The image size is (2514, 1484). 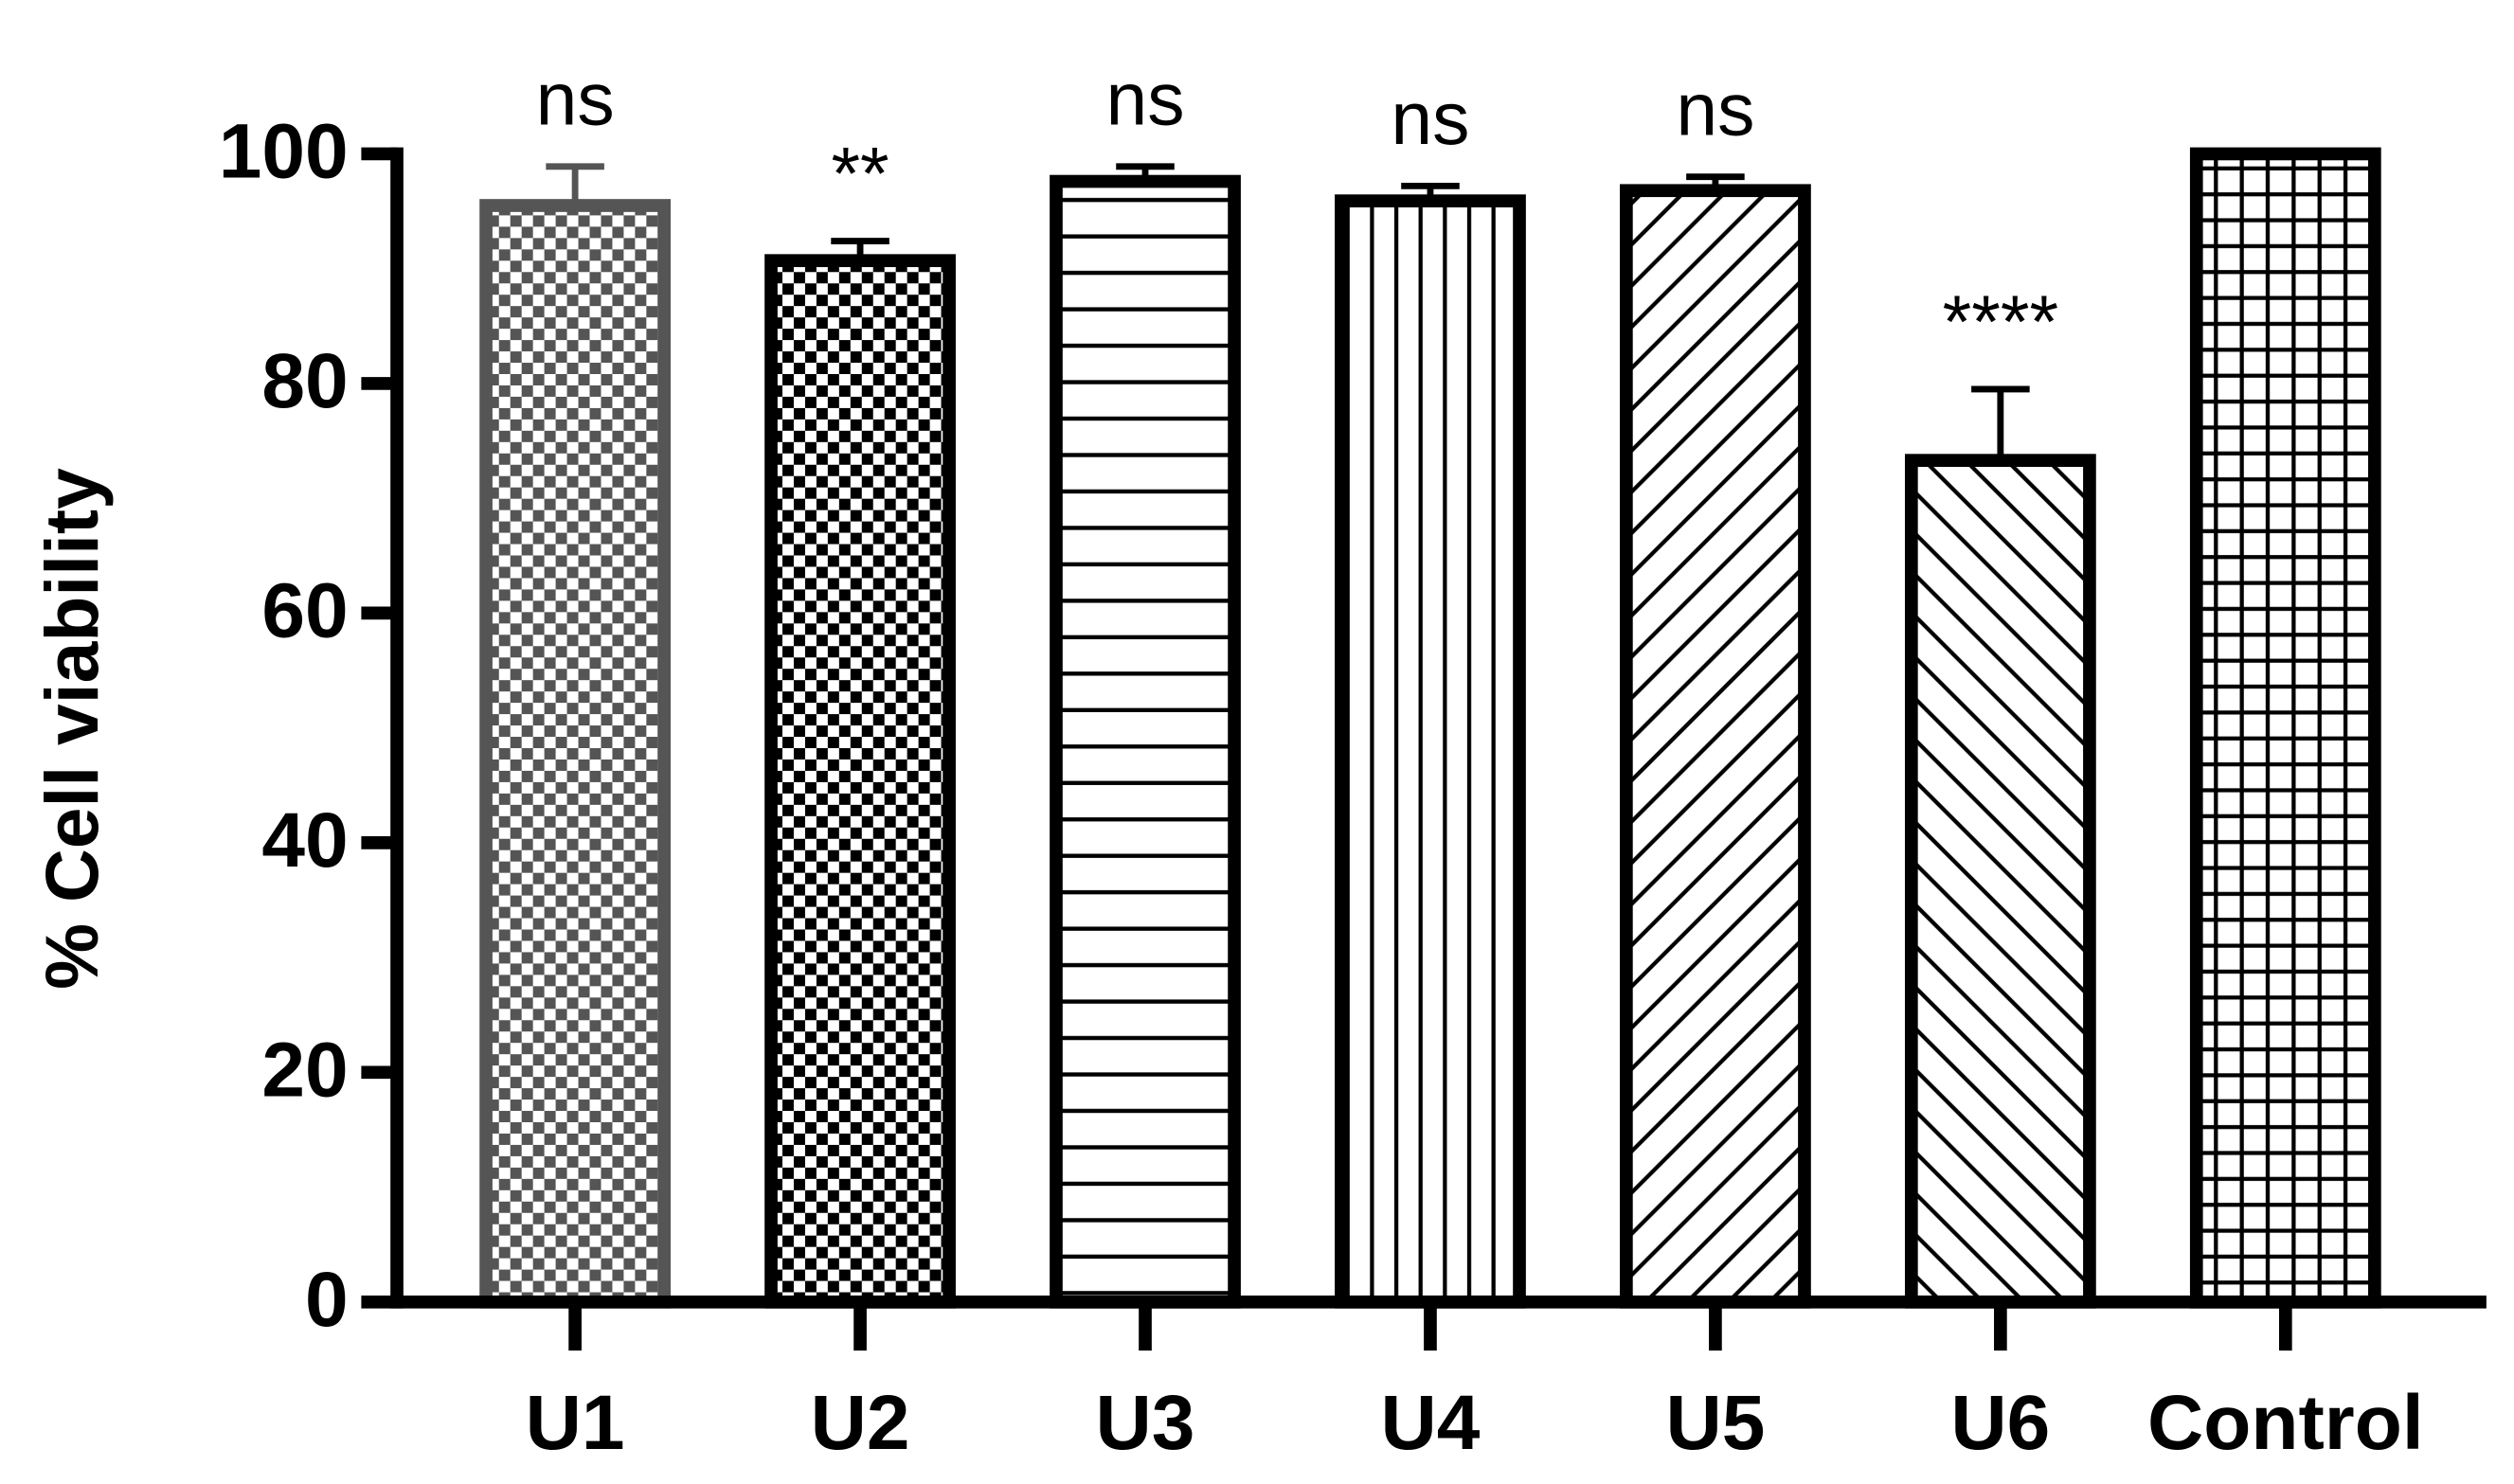 I want to click on y-tick-label: 60, so click(x=304, y=610).